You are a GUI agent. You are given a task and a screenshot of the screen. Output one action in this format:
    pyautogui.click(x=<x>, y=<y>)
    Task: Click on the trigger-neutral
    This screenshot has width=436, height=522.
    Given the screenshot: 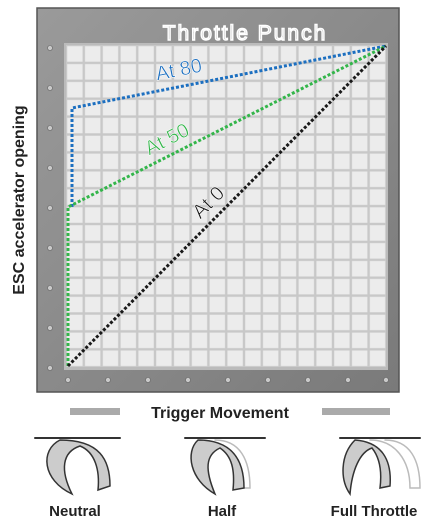 What is the action you would take?
    pyautogui.click(x=77, y=466)
    